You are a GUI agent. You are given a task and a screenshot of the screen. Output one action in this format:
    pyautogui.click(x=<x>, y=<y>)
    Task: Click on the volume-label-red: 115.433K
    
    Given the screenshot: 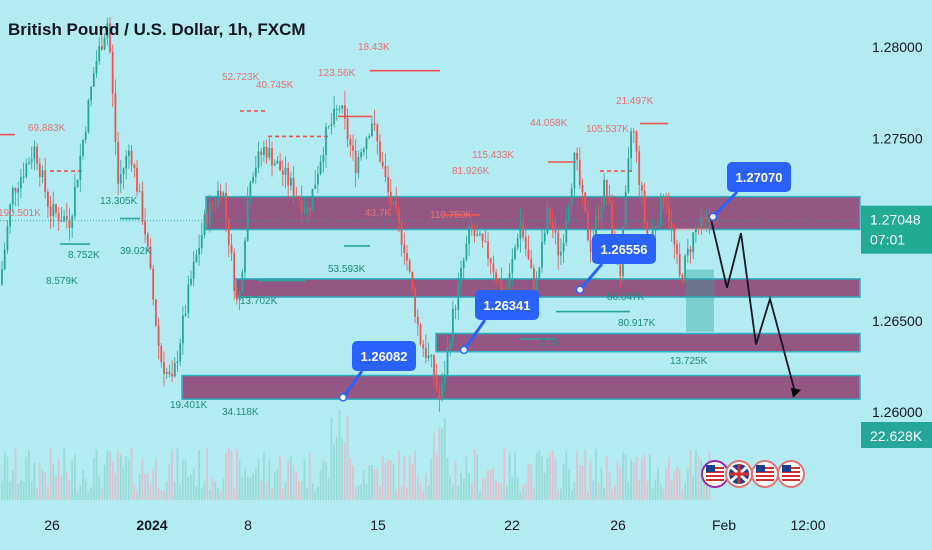 What is the action you would take?
    pyautogui.click(x=493, y=155)
    